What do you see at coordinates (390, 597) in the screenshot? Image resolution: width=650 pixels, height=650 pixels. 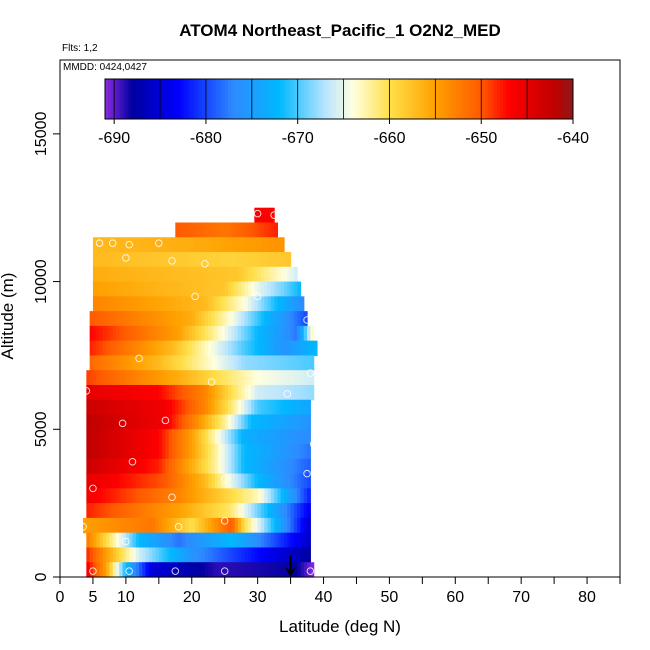 I see `x-tick-label: 50` at bounding box center [390, 597].